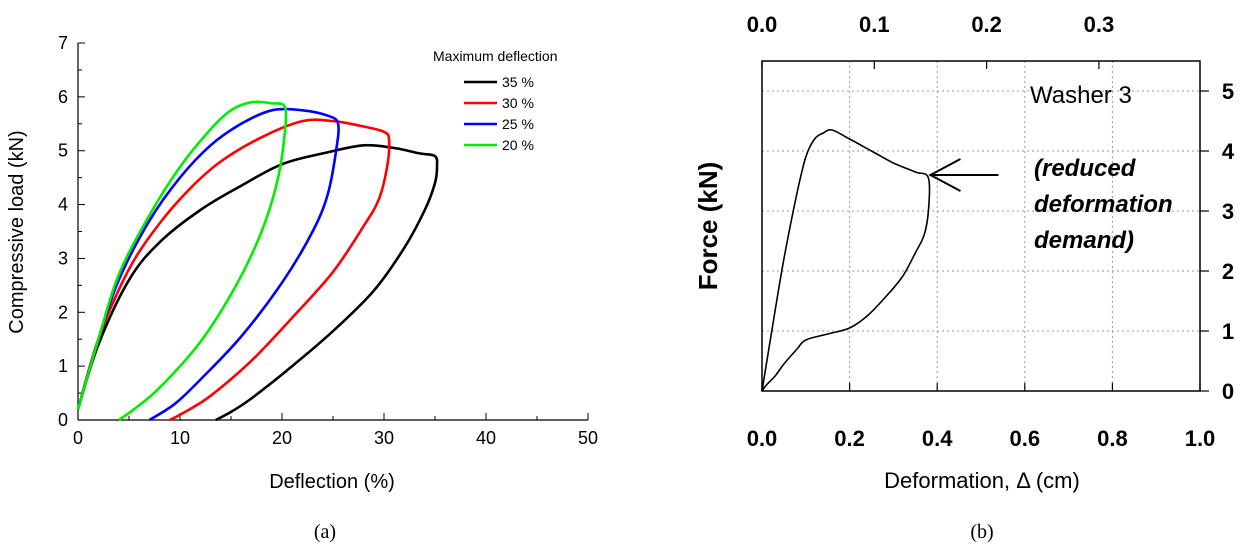  Describe the element at coordinates (849, 438) in the screenshot. I see `chart-b-x-tick-label: 0.2` at that location.